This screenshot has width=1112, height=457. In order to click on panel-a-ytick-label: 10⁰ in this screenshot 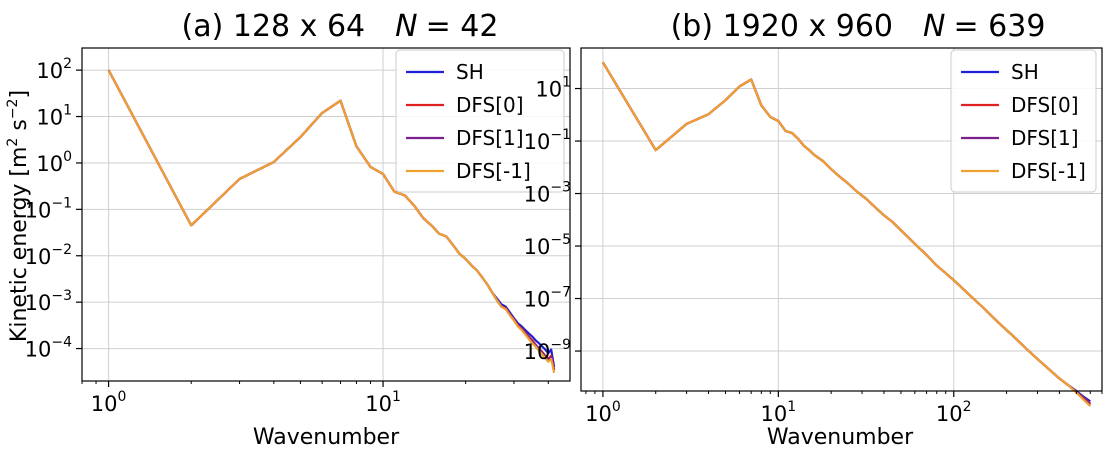, I will do `click(54, 162)`.